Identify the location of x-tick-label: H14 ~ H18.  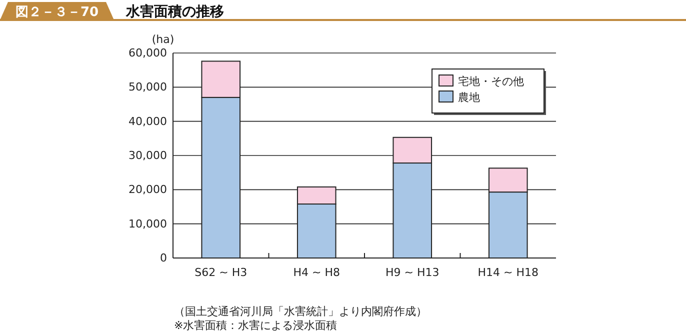
(508, 272).